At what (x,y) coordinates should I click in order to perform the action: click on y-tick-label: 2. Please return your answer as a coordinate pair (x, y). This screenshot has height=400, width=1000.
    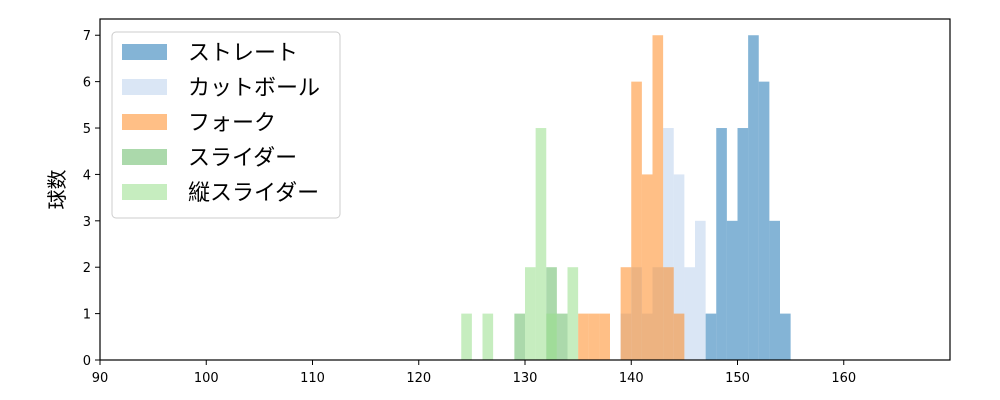
    Looking at the image, I should click on (87, 268).